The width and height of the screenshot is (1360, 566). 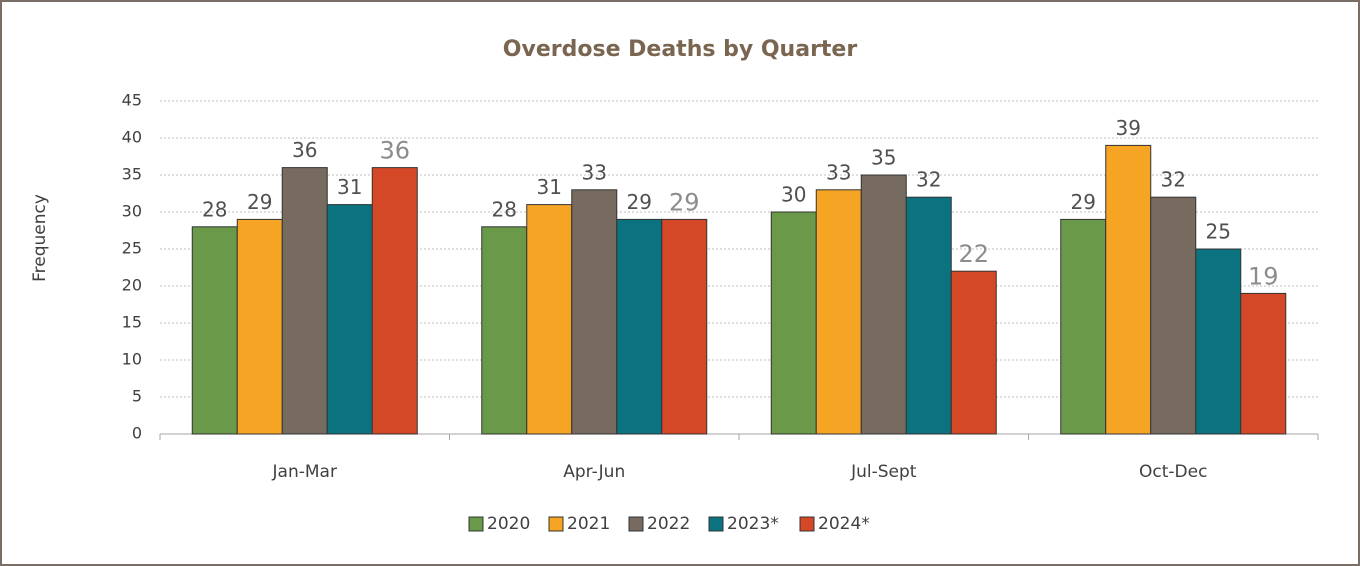 I want to click on y-tick-label: 5, so click(x=137, y=396).